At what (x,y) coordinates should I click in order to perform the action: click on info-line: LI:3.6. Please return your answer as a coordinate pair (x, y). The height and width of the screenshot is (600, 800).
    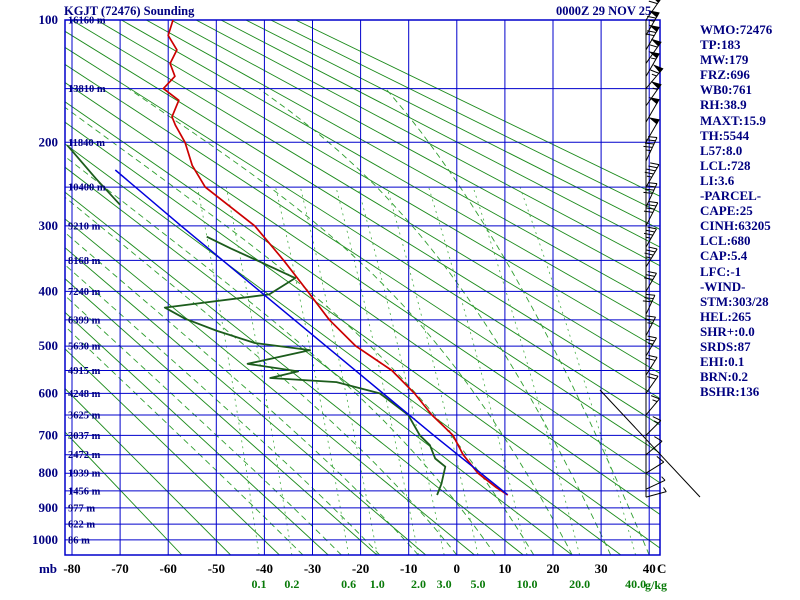
    Looking at the image, I should click on (717, 180).